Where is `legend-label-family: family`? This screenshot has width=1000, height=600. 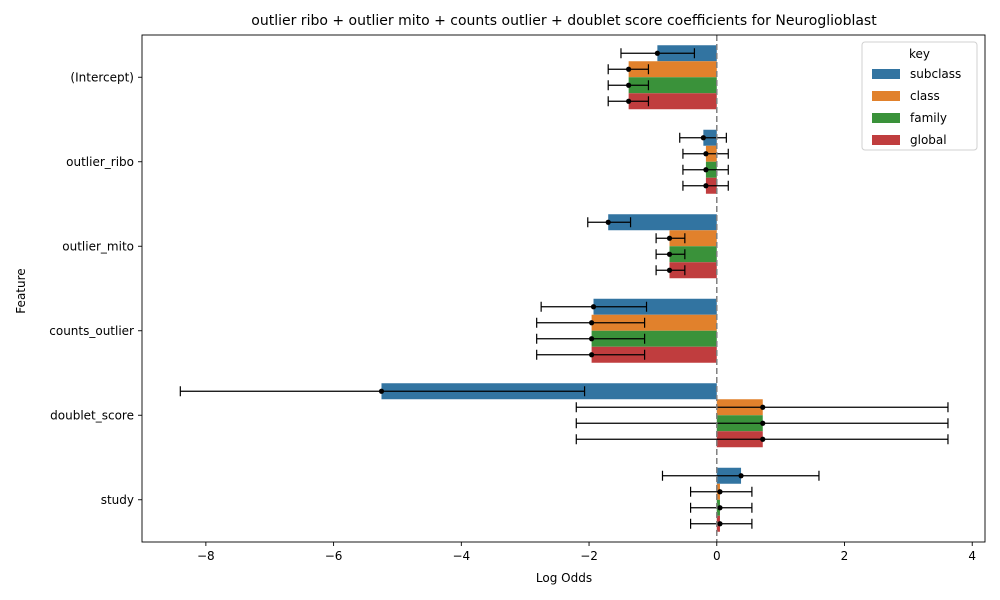 legend-label-family: family is located at coordinates (928, 118).